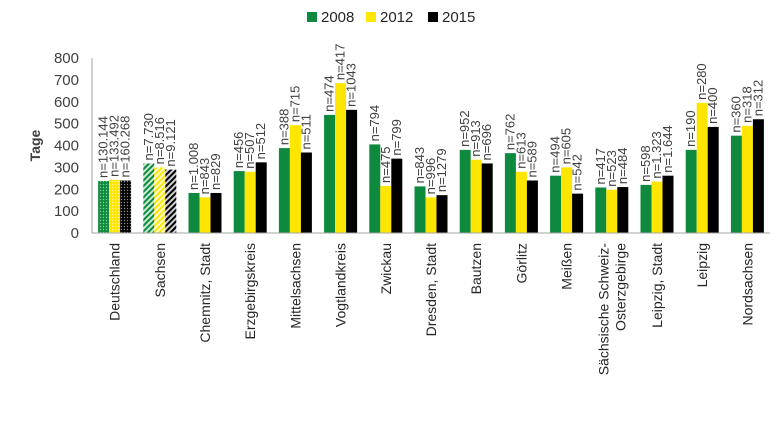 This screenshot has width=780, height=426. I want to click on n-label-2015: n=484, so click(622, 166).